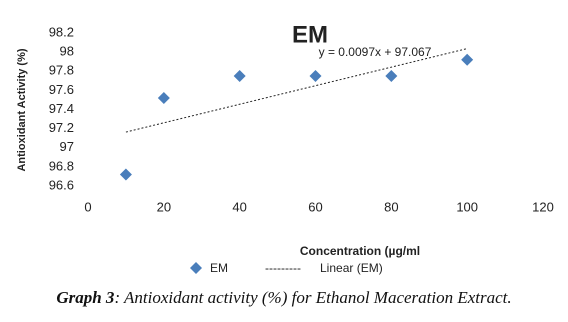 The image size is (568, 322). Describe the element at coordinates (164, 206) in the screenshot. I see `x-tick-label: 20` at that location.